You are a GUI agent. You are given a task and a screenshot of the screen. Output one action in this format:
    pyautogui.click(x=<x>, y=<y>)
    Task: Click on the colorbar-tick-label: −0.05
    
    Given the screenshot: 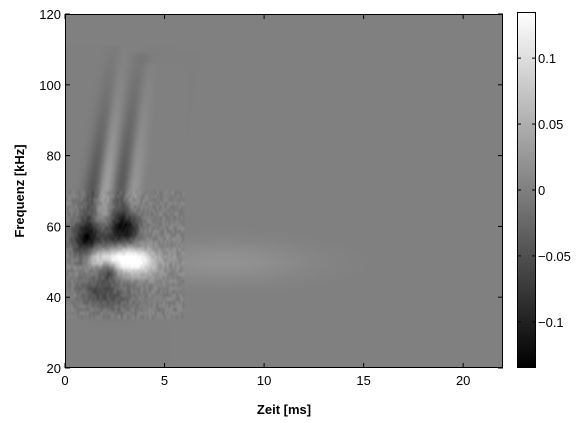 What is the action you would take?
    pyautogui.click(x=554, y=256)
    